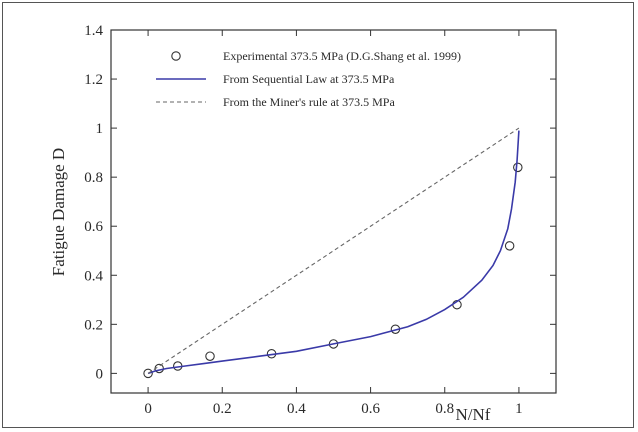  Describe the element at coordinates (93, 227) in the screenshot. I see `y-tick-label: 0.6` at that location.